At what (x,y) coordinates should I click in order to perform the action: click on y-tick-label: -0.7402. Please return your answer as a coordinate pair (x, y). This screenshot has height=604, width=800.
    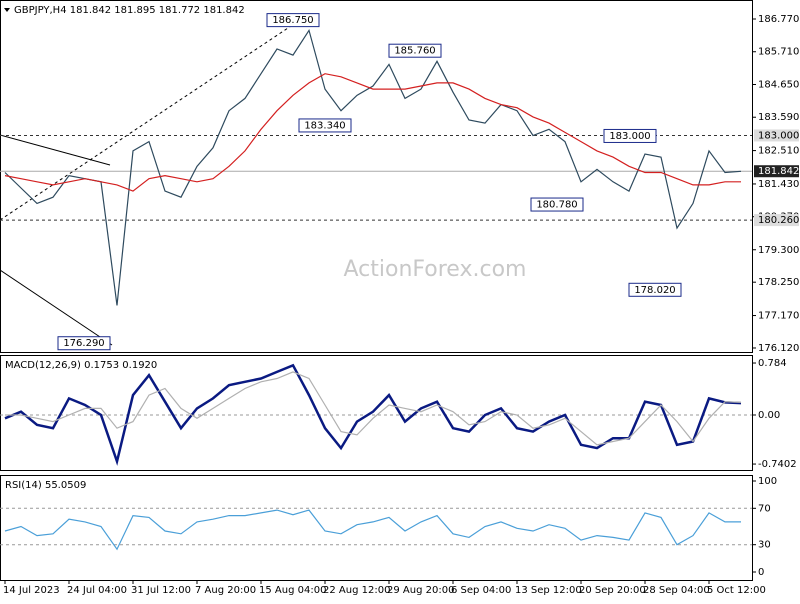
    Looking at the image, I should click on (777, 464).